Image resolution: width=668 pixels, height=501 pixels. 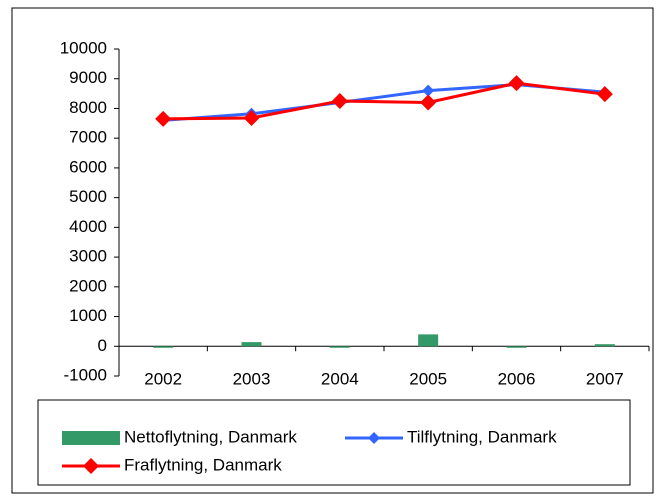 What do you see at coordinates (340, 378) in the screenshot?
I see `x-tick-label: 2004` at bounding box center [340, 378].